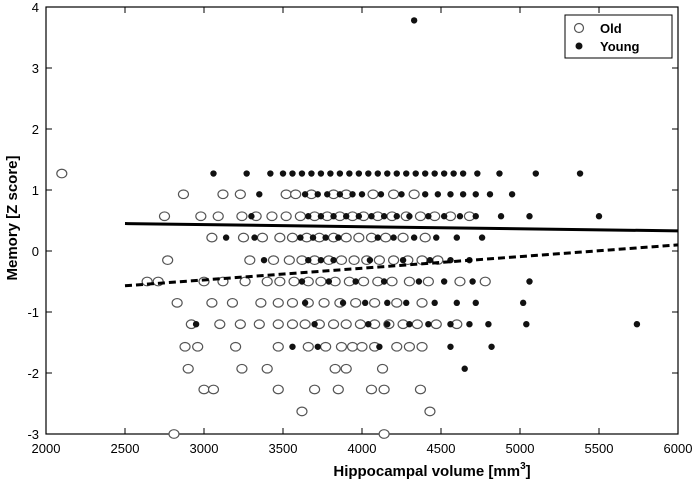 This screenshot has height=483, width=700. I want to click on y-axis-title: Memory [Z score], so click(12, 217).